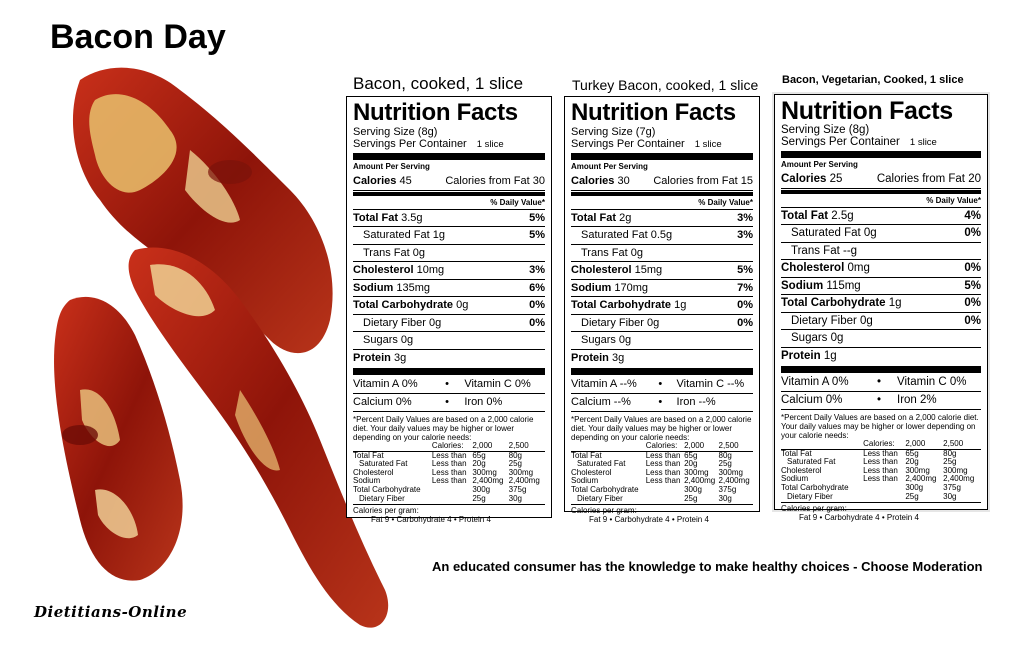  What do you see at coordinates (138, 37) in the screenshot?
I see `page-title: Bacon Day` at bounding box center [138, 37].